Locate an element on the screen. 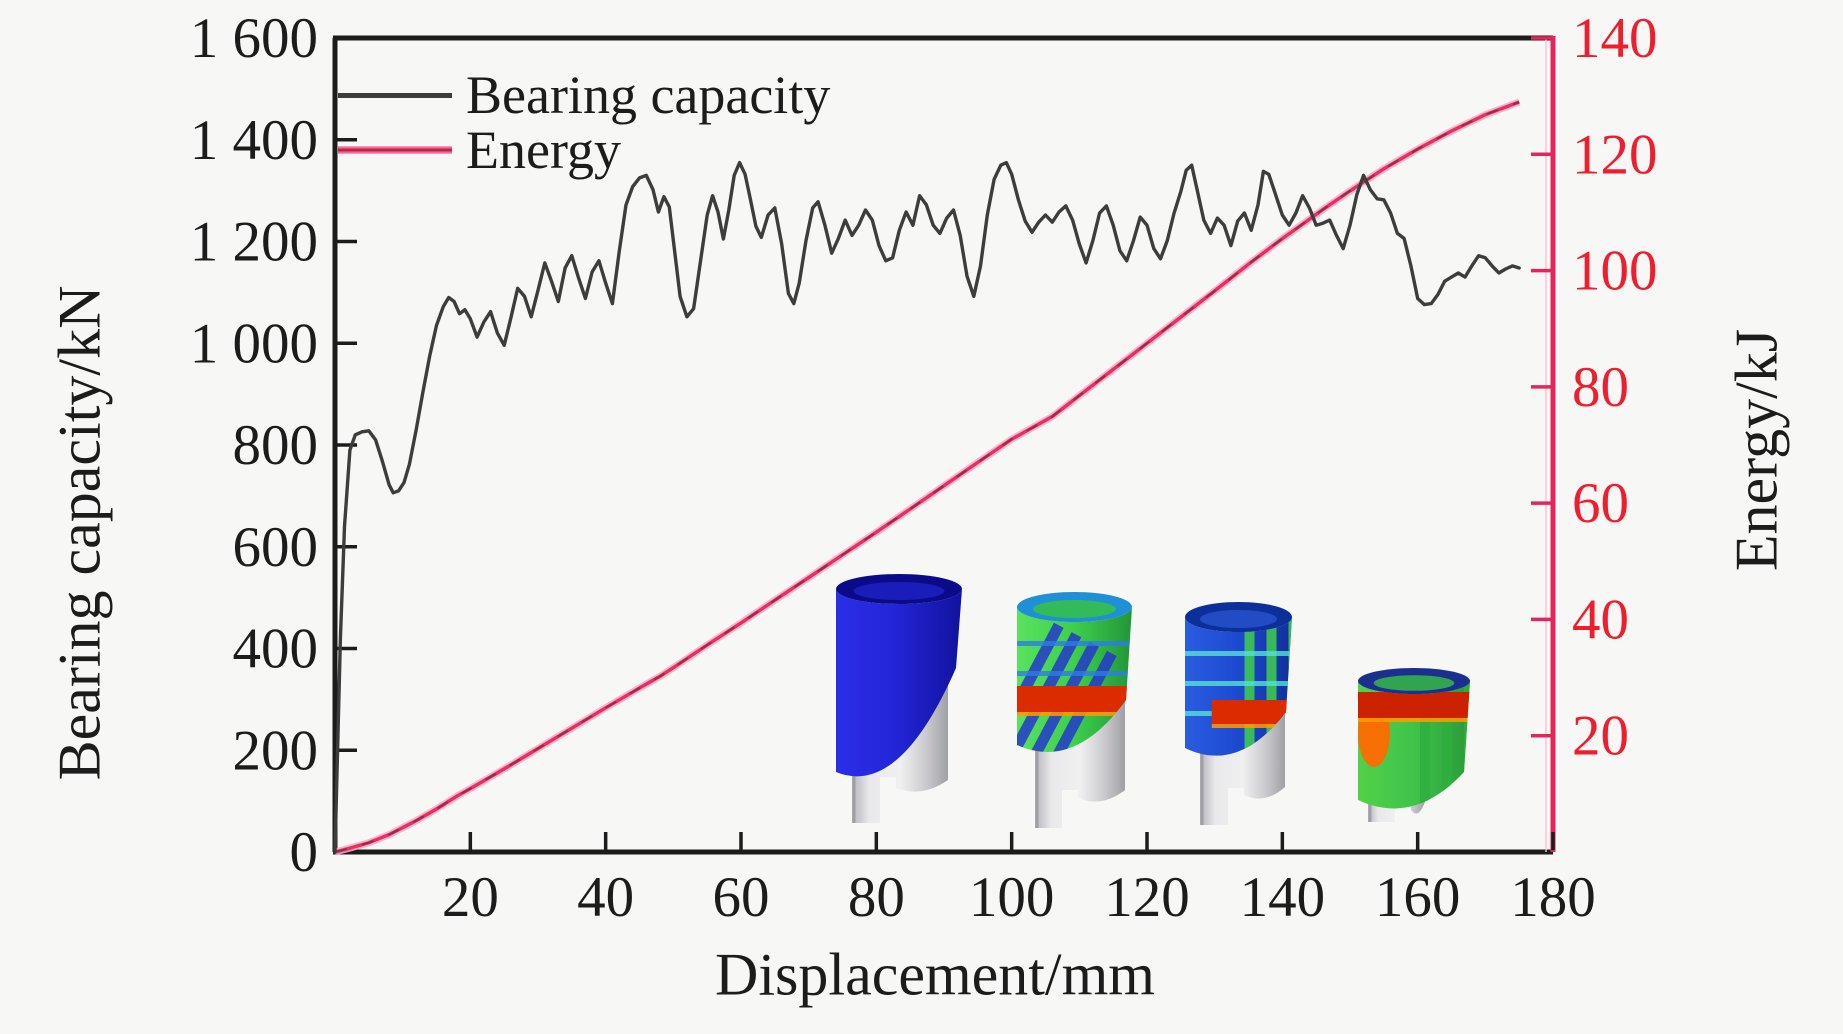 Image resolution: width=1843 pixels, height=1034 pixels. y-left-tick-label: 200 is located at coordinates (276, 750).